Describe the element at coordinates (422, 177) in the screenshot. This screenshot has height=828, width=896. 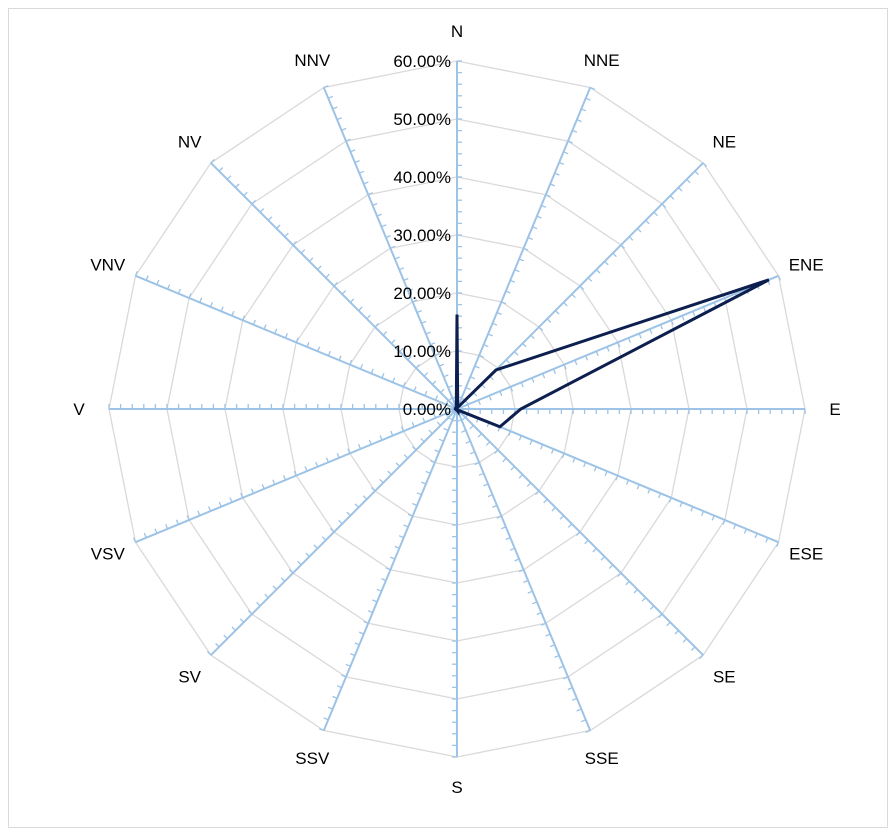
I see `radial-tick-label: 40.00%` at that location.